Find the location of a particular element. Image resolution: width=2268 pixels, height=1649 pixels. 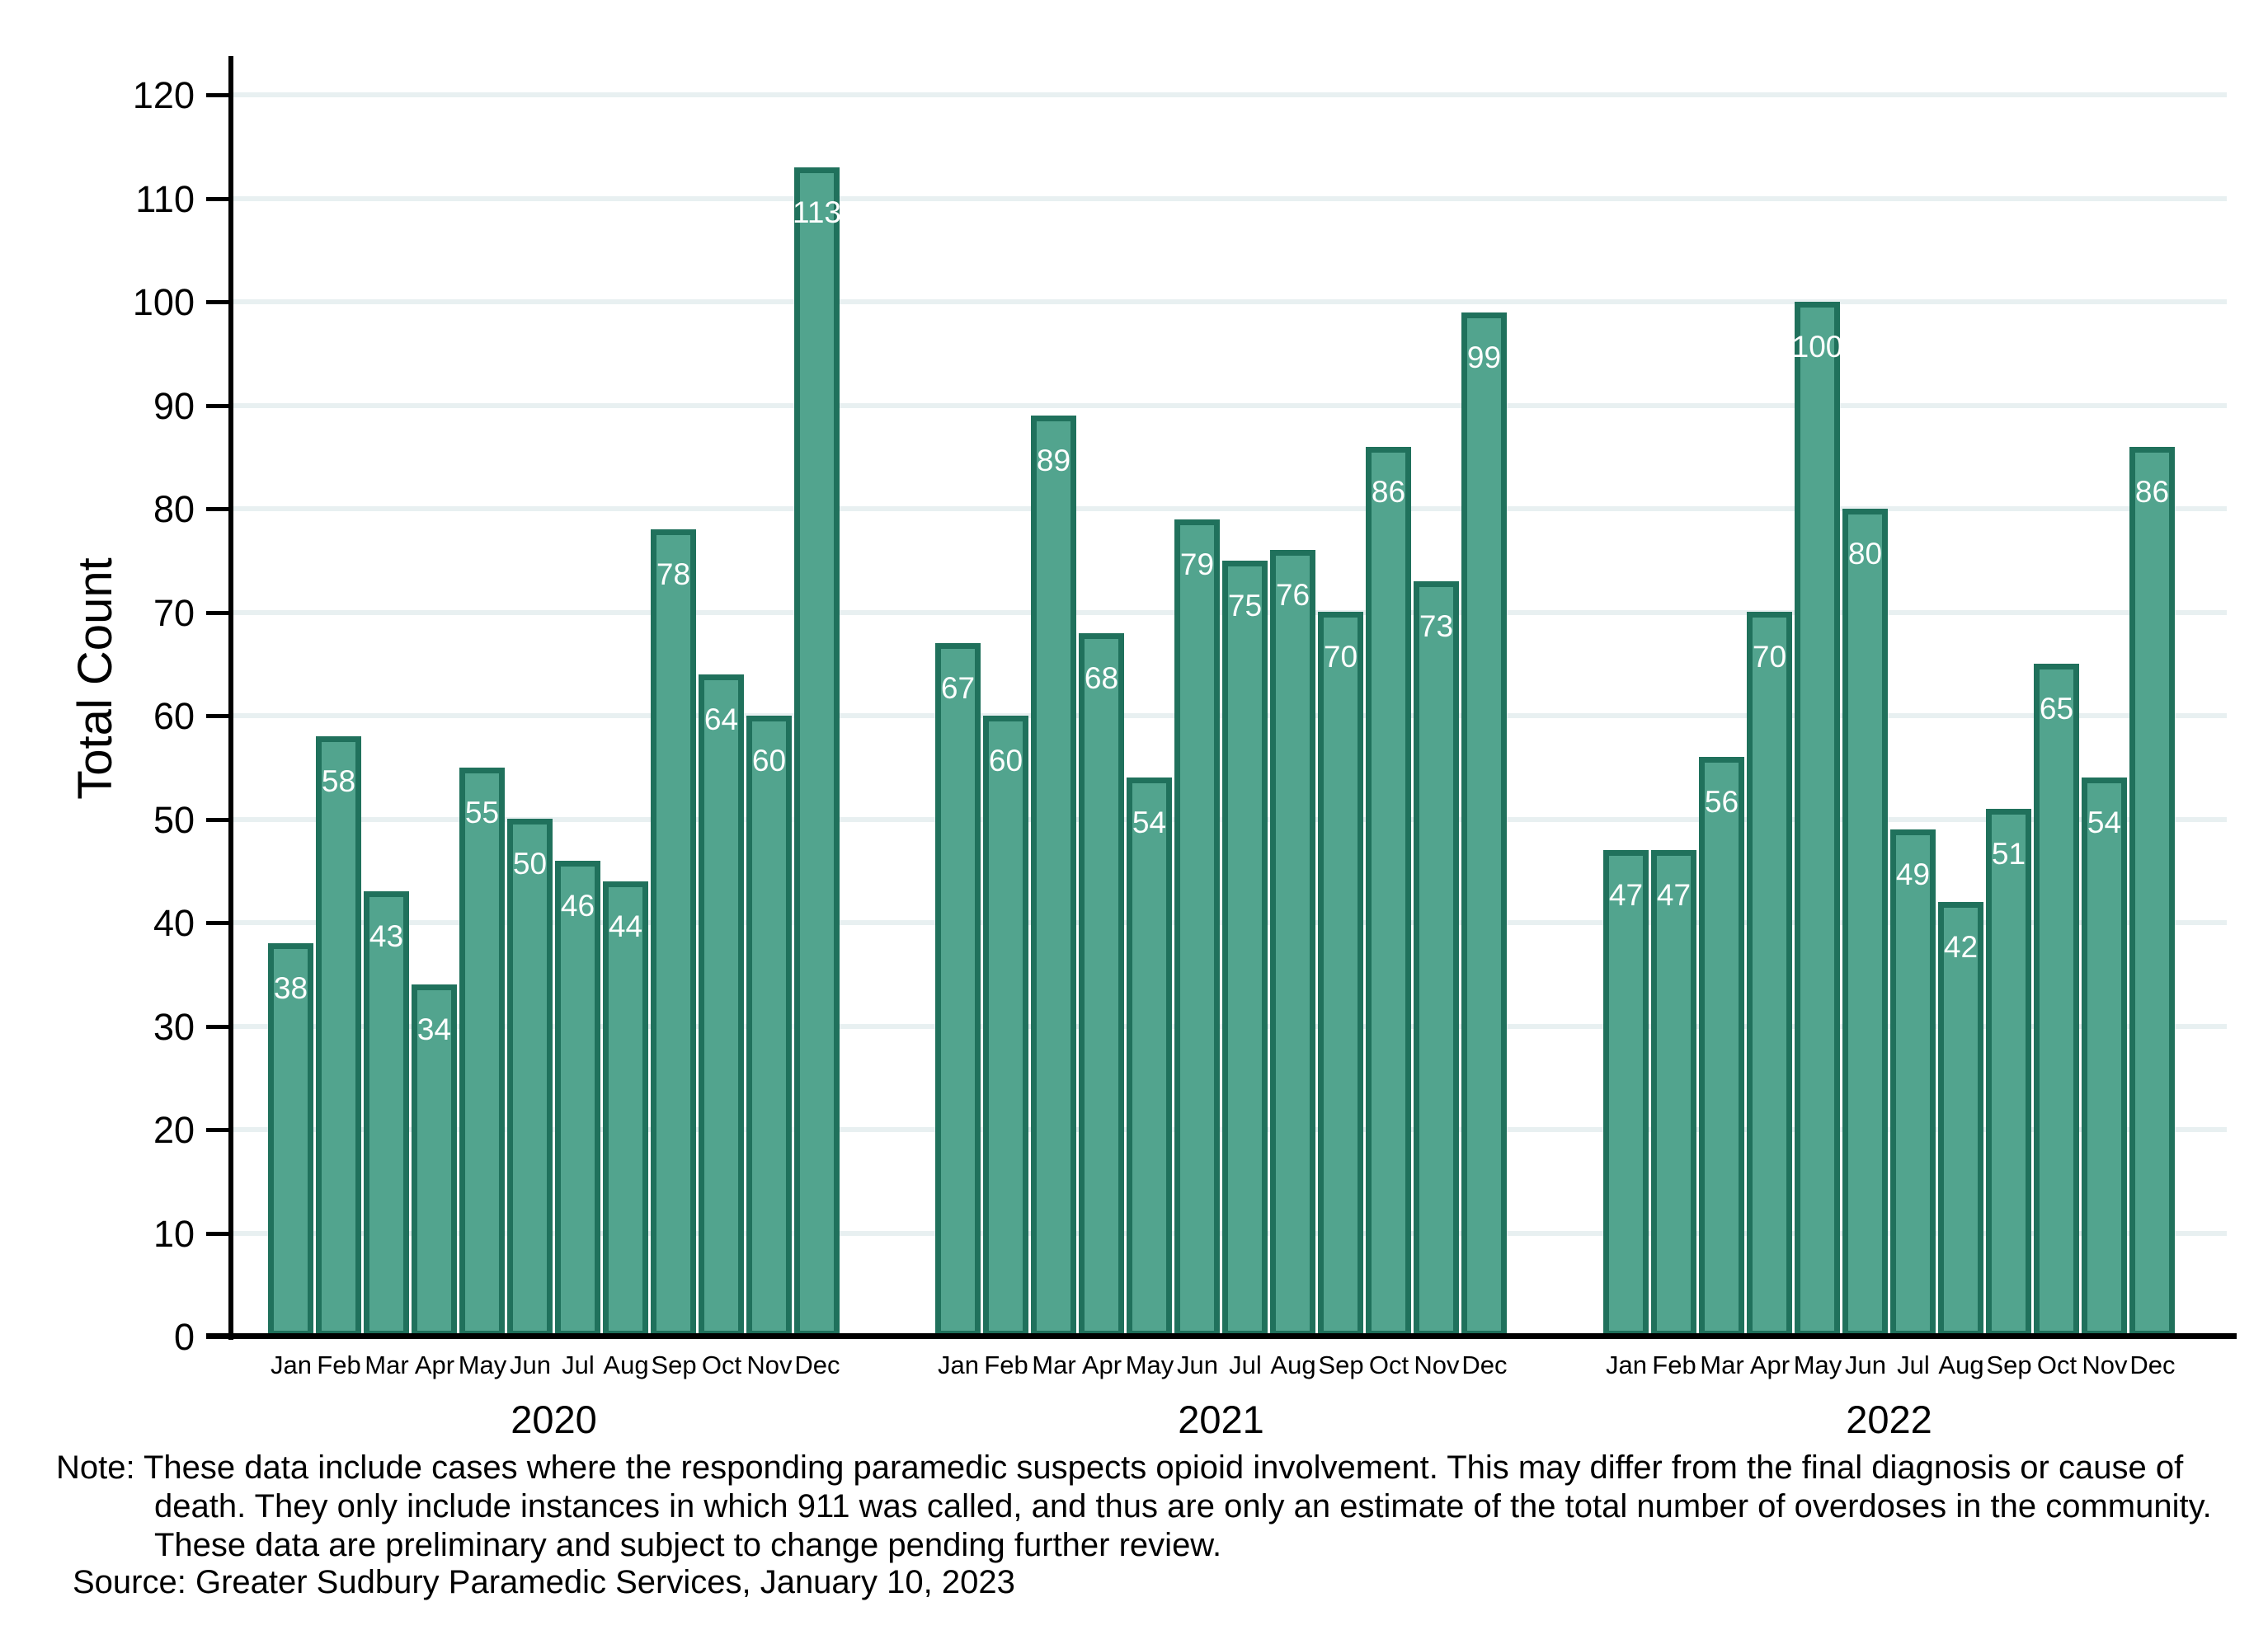

month-label-2020-Mar: Mar is located at coordinates (387, 1365).